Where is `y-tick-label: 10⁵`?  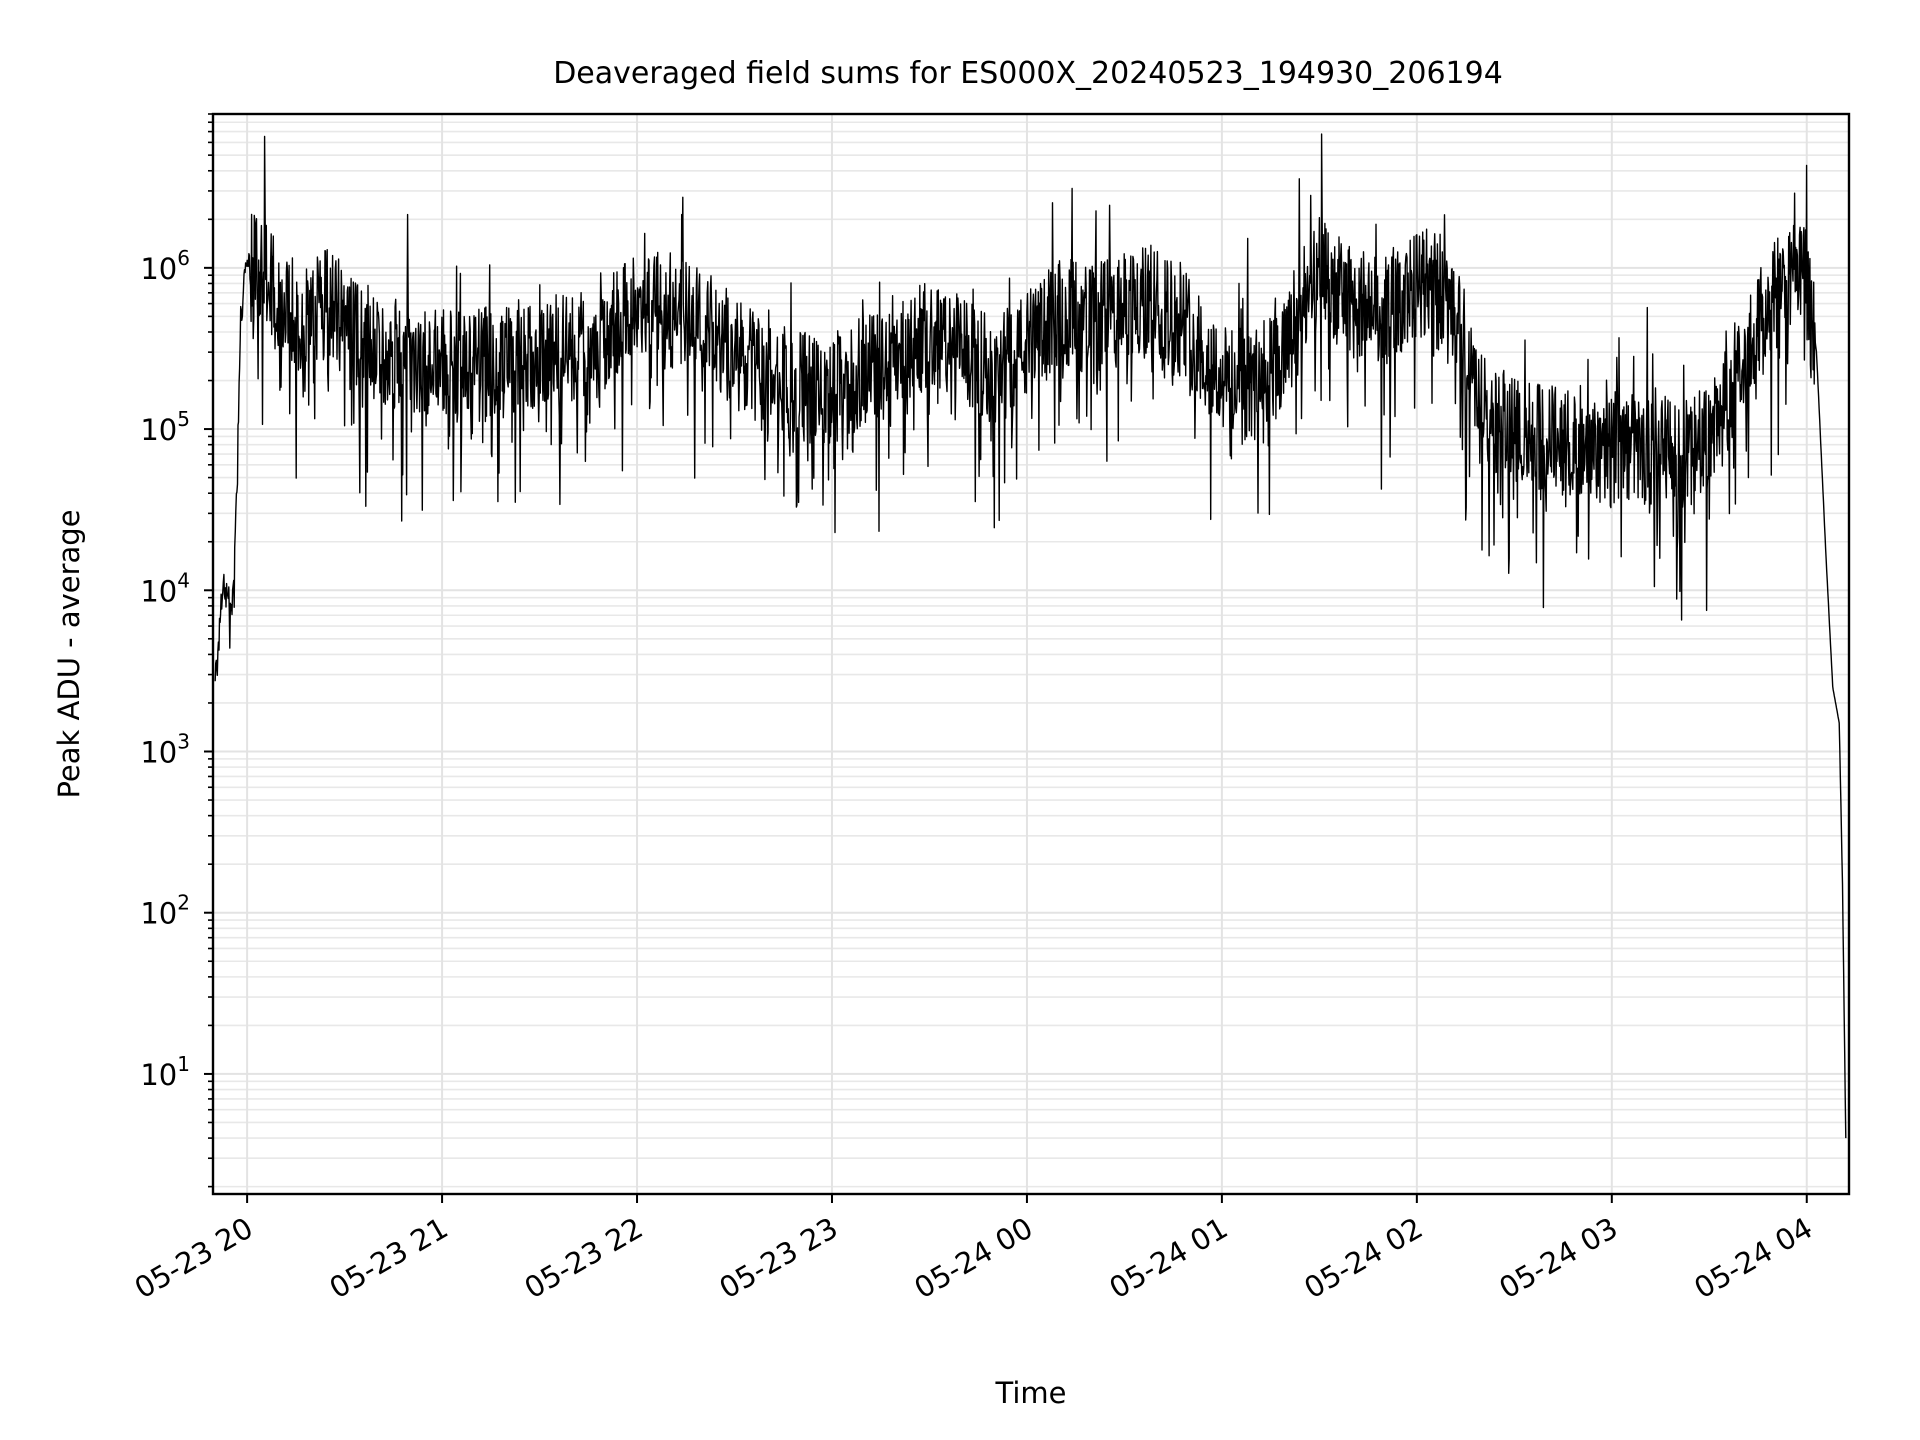 y-tick-label: 10⁵ is located at coordinates (165, 427).